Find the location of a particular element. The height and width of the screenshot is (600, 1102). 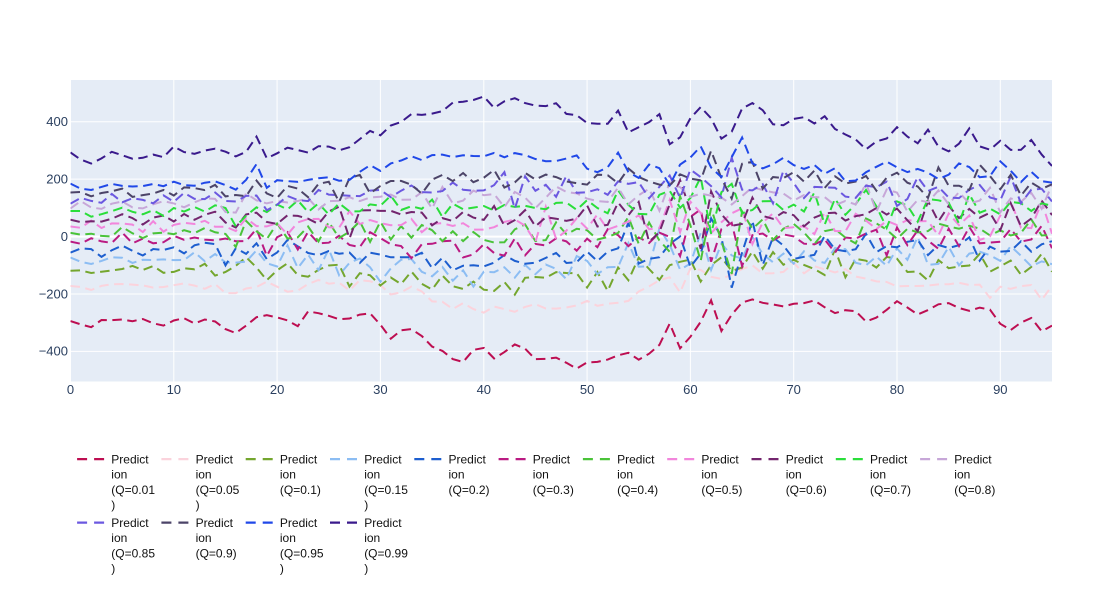

svg-text: 70 is located at coordinates (793, 389).